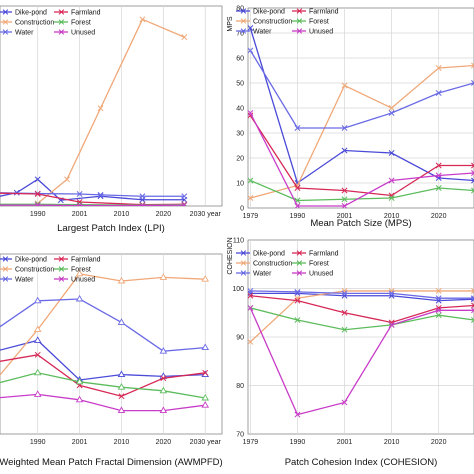 Image resolution: width=474 pixels, height=474 pixels. I want to click on series-line-construction, so click(362, 131).